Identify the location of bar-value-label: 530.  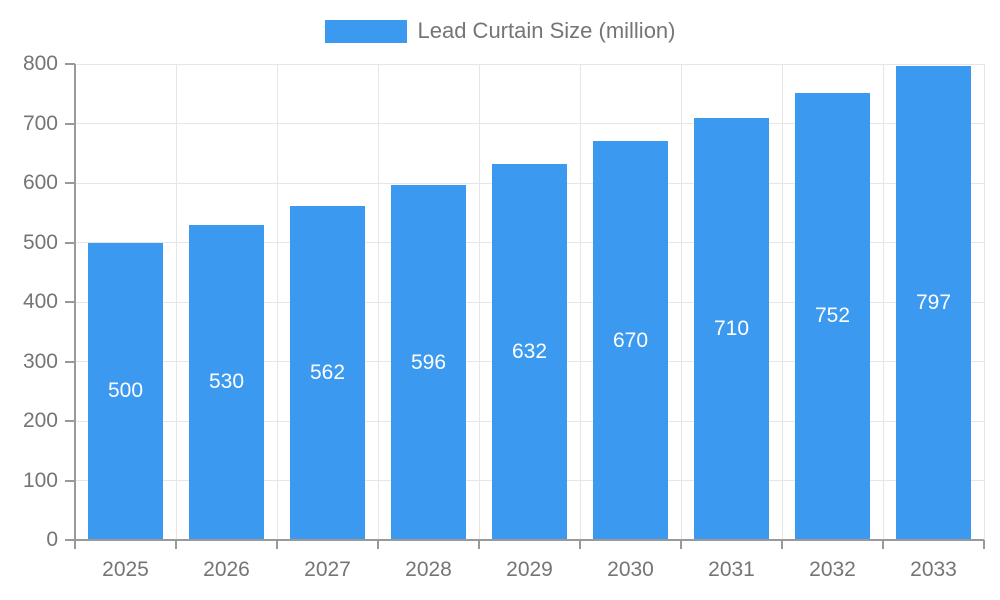
(226, 382).